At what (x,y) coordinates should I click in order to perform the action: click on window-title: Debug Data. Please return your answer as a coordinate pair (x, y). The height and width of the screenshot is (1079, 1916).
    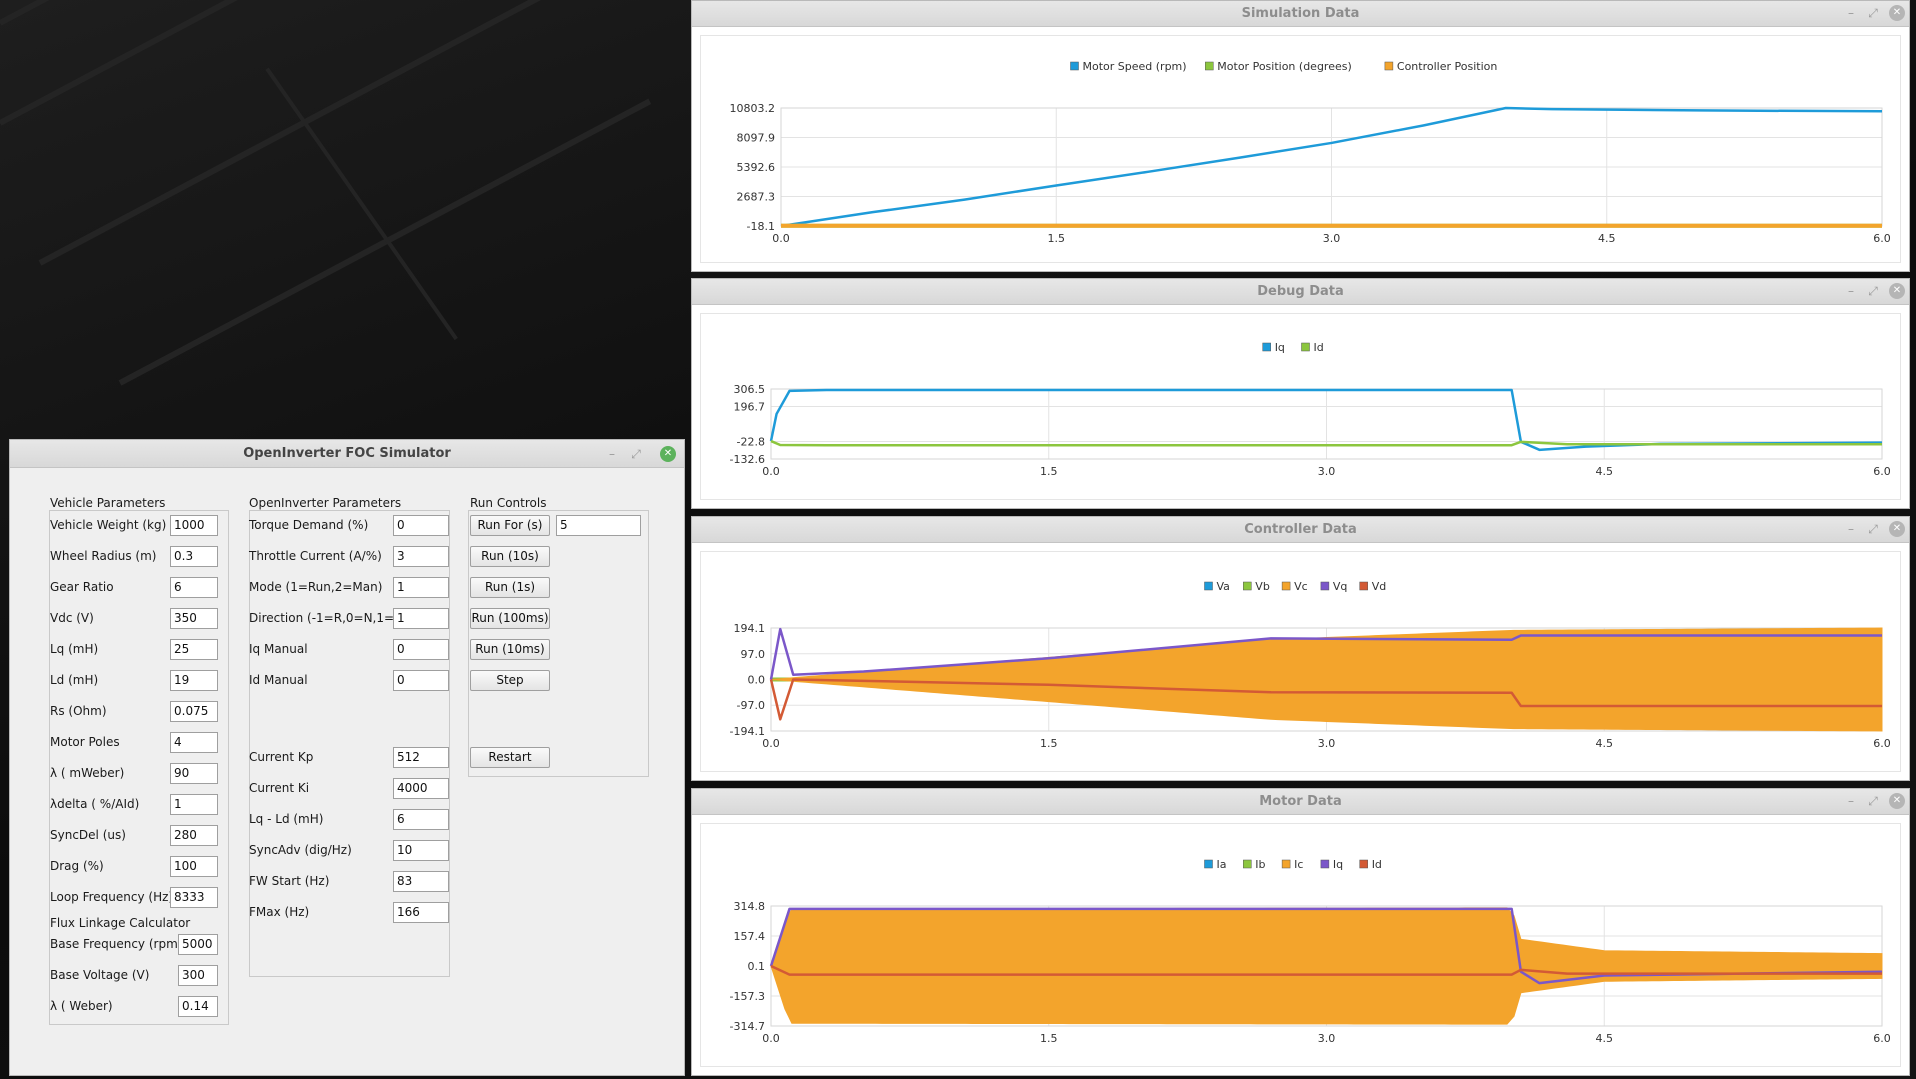
    Looking at the image, I should click on (1300, 291).